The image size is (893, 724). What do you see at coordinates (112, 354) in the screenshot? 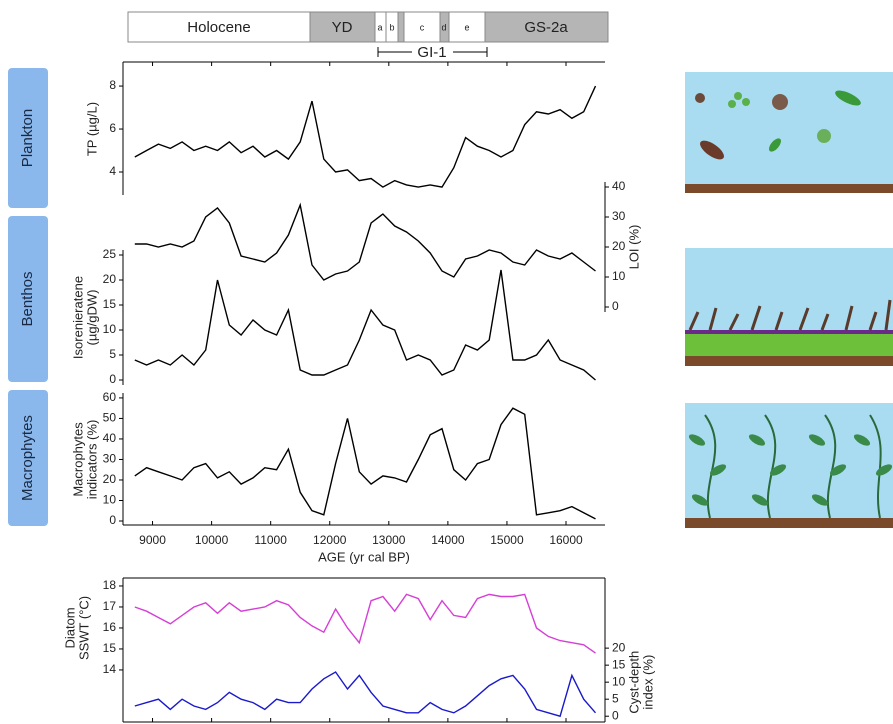
I see `y-tick-label: 5` at bounding box center [112, 354].